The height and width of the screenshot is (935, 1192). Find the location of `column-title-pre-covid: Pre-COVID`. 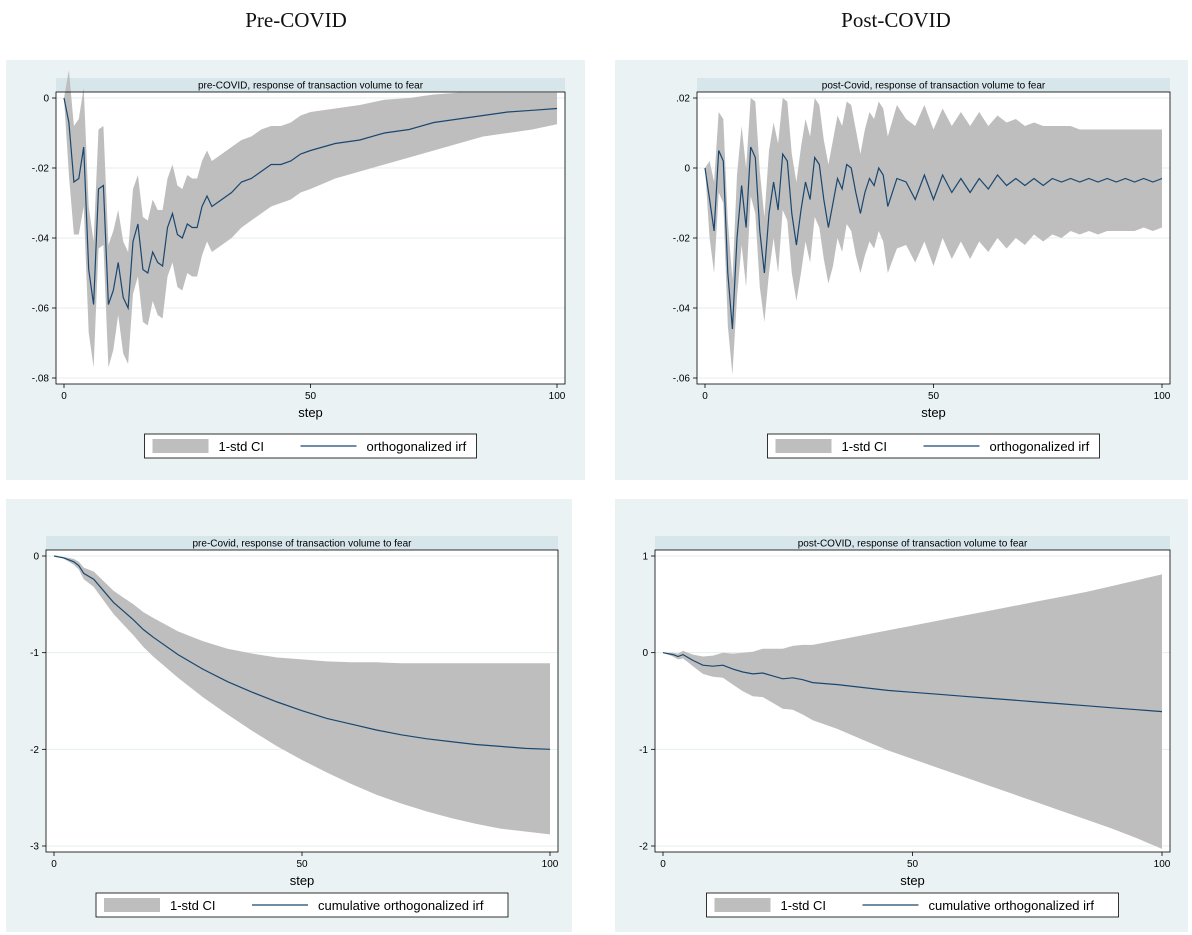

column-title-pre-covid: Pre-COVID is located at coordinates (296, 20).